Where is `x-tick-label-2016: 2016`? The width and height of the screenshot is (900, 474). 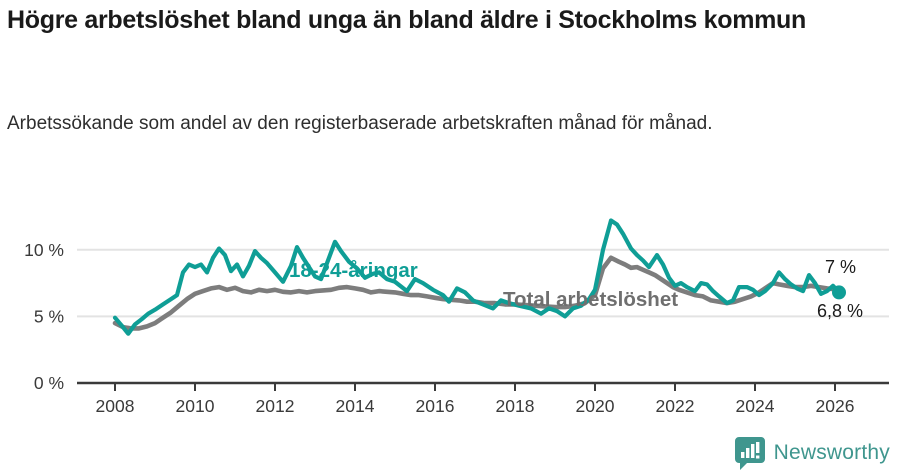
x-tick-label-2016: 2016 is located at coordinates (435, 406).